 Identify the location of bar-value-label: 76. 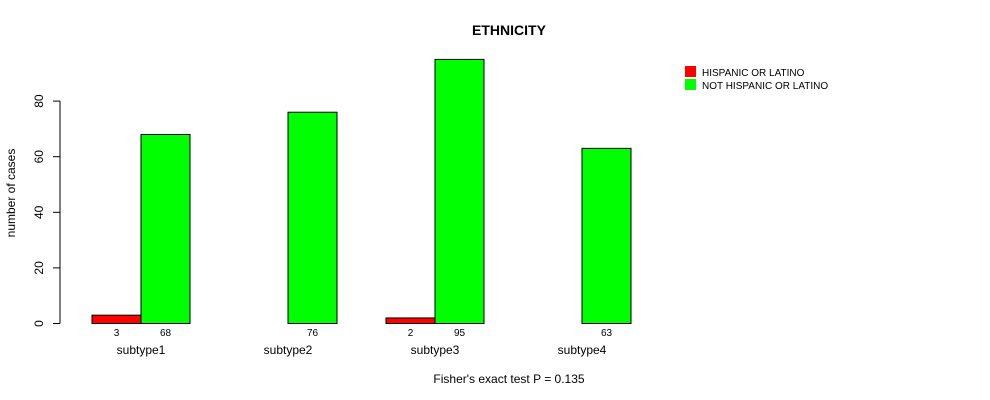
(313, 333).